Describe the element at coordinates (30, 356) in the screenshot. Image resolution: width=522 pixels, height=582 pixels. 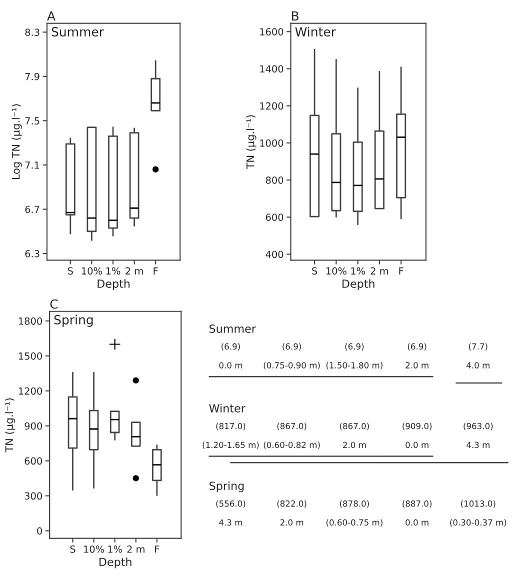
I see `y-tick-label: 1500` at that location.